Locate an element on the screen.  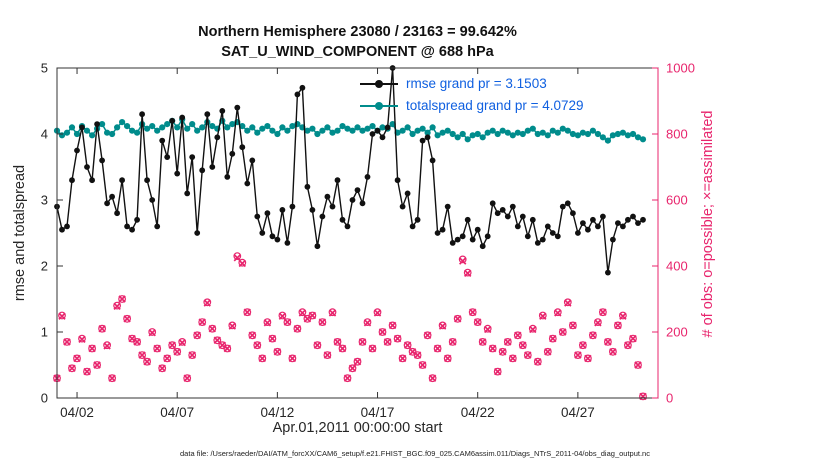
legend-line-sample-totalspread is located at coordinates (379, 105).